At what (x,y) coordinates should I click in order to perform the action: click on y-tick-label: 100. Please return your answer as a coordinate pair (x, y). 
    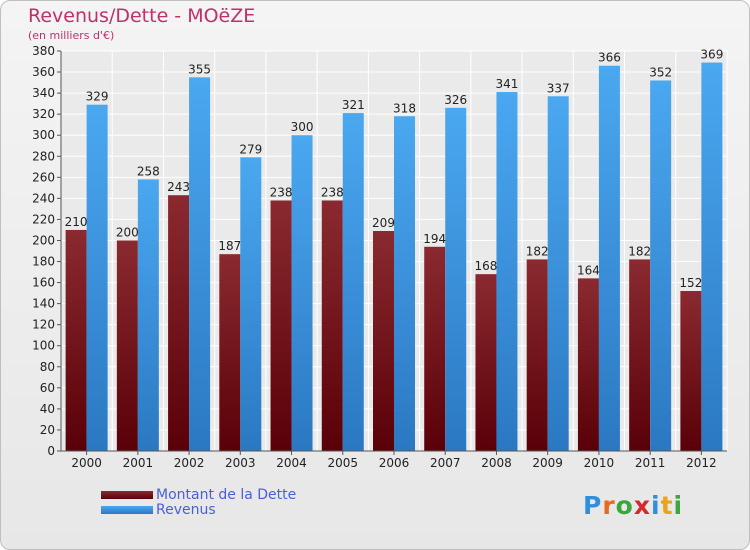
    Looking at the image, I should click on (43, 346).